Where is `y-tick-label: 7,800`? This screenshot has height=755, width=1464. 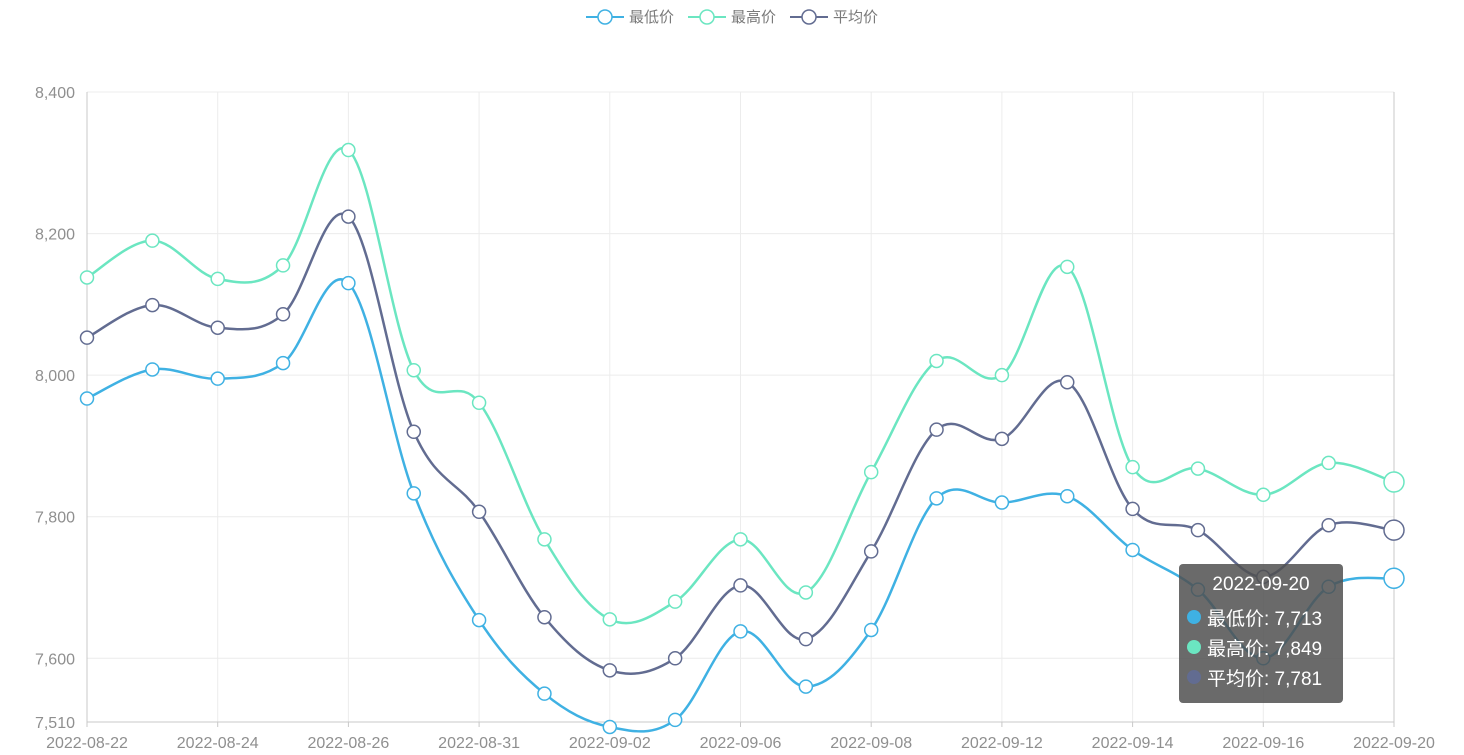
y-tick-label: 7,800 is located at coordinates (55, 518).